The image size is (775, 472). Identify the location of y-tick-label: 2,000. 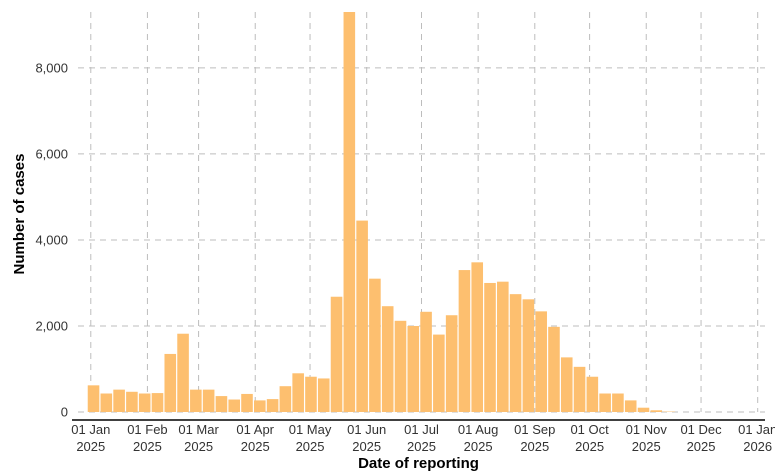
(51, 325).